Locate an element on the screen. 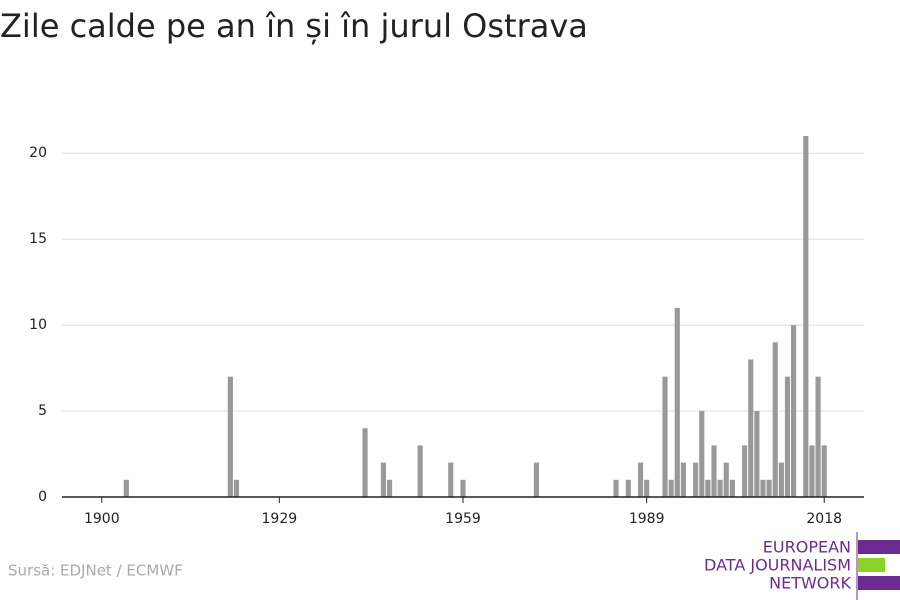 This screenshot has width=900, height=600. chart-title: Zile calde pe an în și în jurul Ostrava is located at coordinates (294, 26).